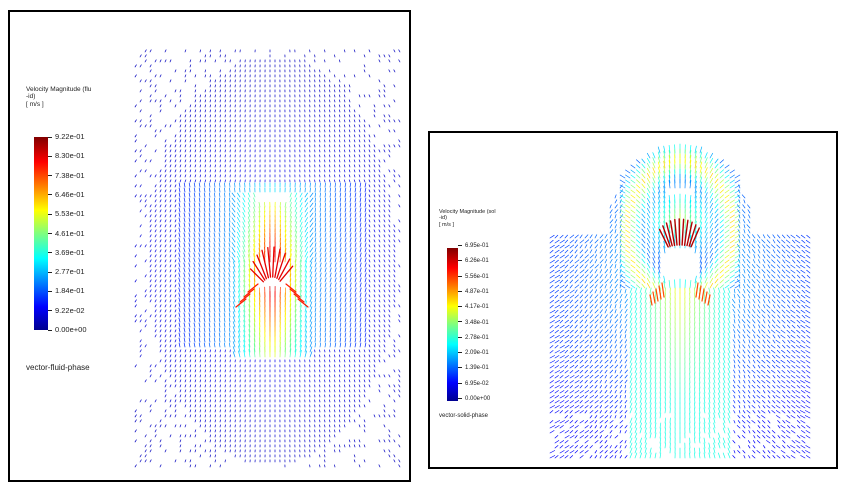  What do you see at coordinates (473, 368) in the screenshot?
I see `colorbar-tick-label: 1.39e-01` at bounding box center [473, 368].